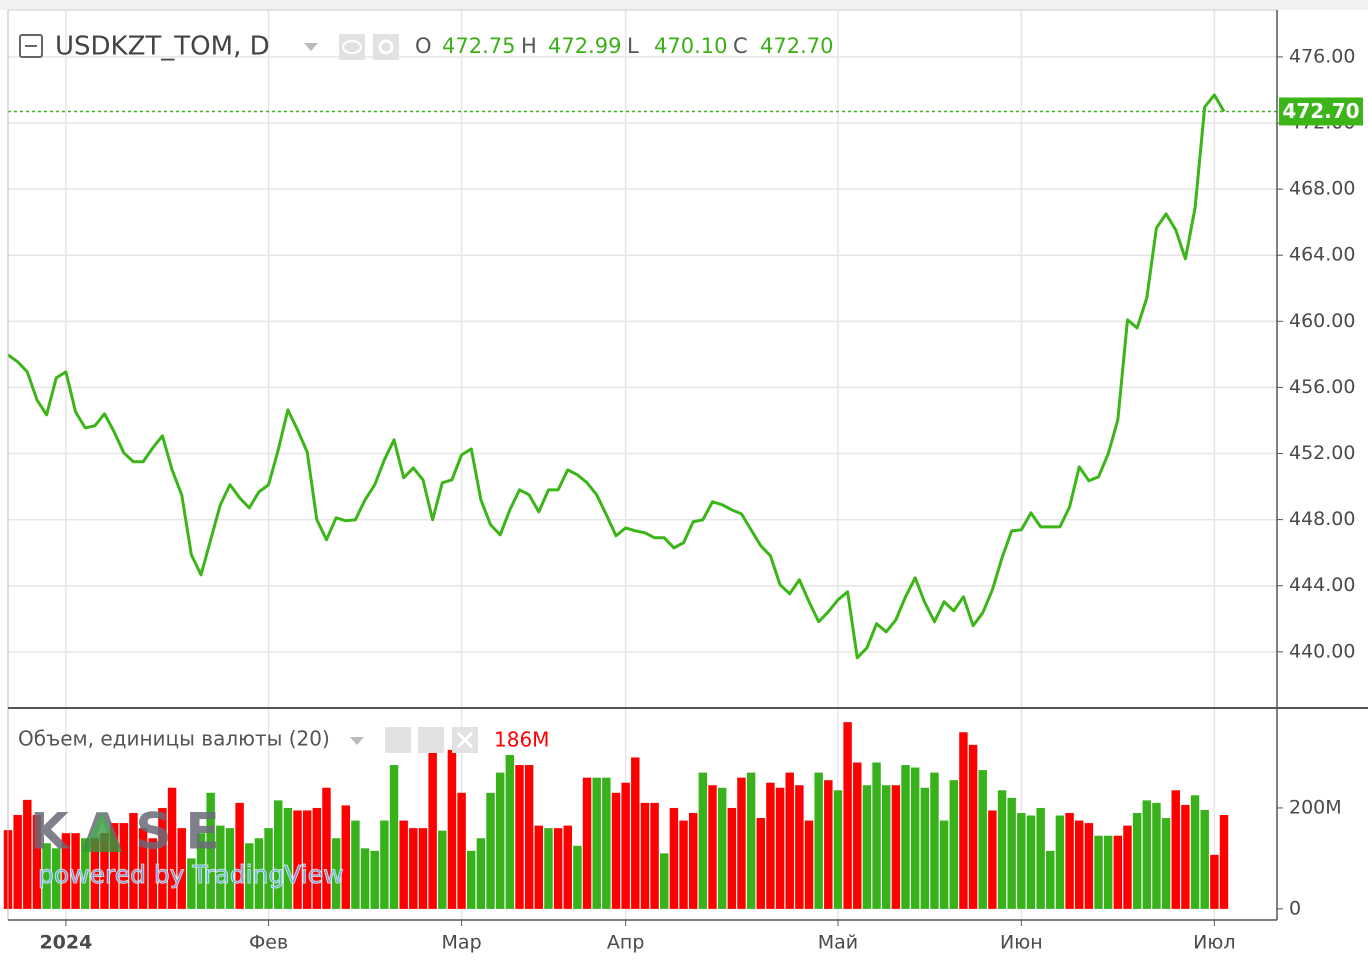 Image resolution: width=1368 pixels, height=960 pixels. I want to click on ohlc-value: 472.99, so click(584, 46).